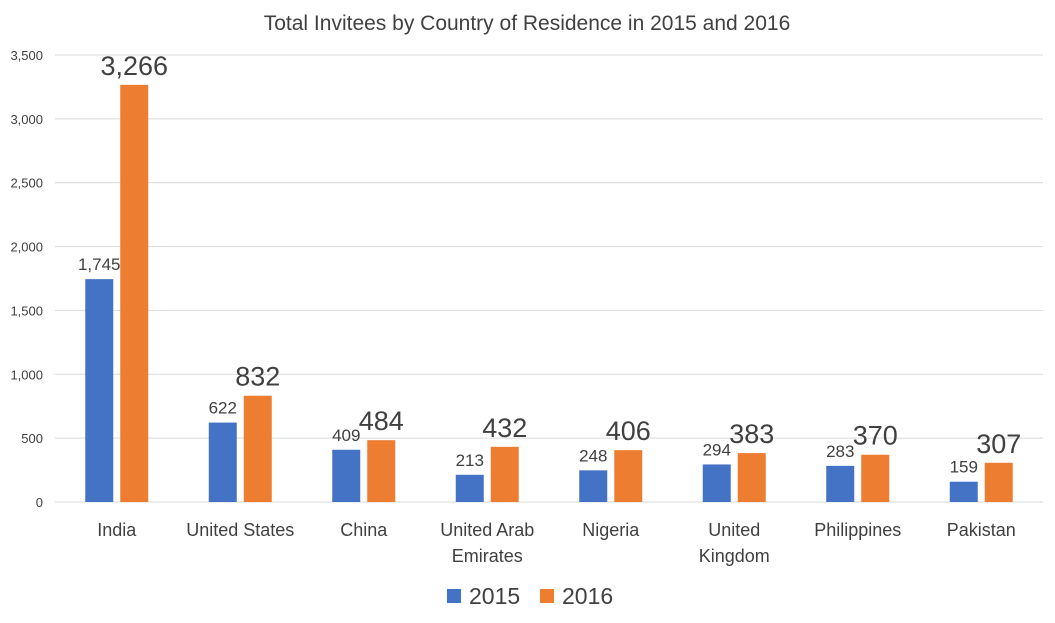 This screenshot has width=1055, height=623. Describe the element at coordinates (26, 310) in the screenshot. I see `y-tick-label: 1,500` at that location.